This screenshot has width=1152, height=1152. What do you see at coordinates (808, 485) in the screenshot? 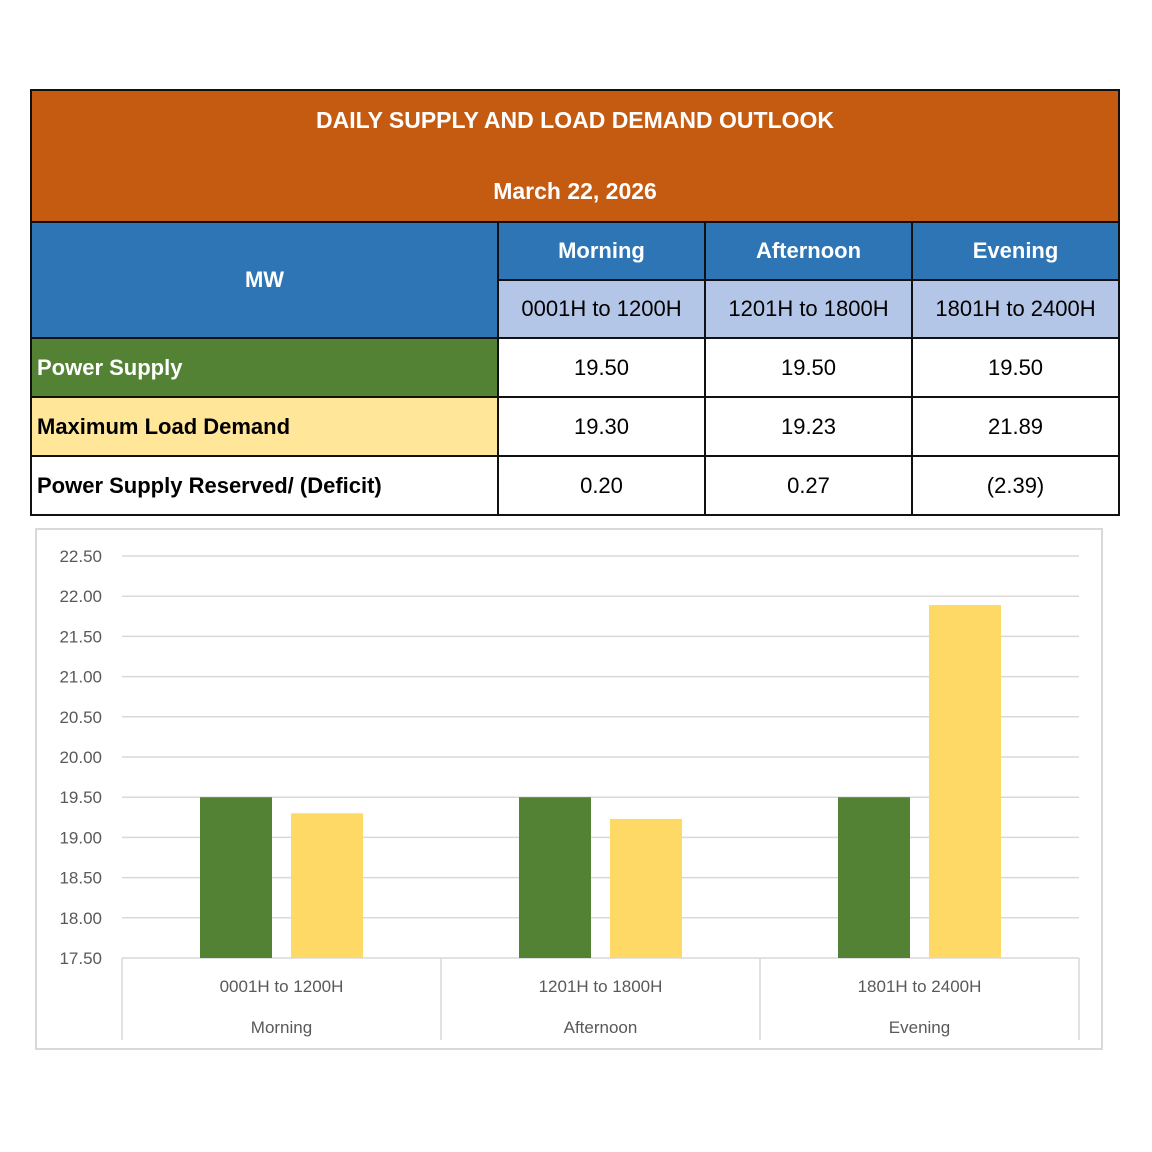
I see `value-cell: 0.27` at bounding box center [808, 485].